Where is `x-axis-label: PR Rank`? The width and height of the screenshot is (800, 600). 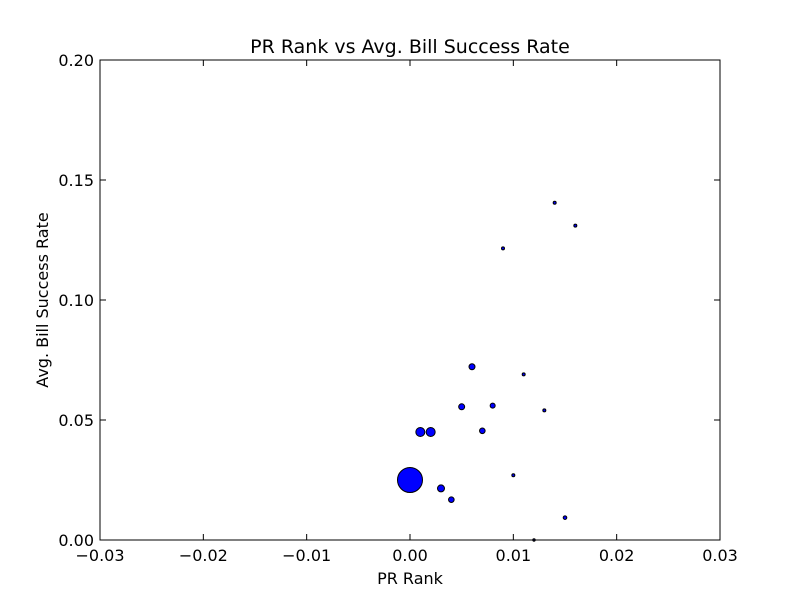 x-axis-label: PR Rank is located at coordinates (410, 578).